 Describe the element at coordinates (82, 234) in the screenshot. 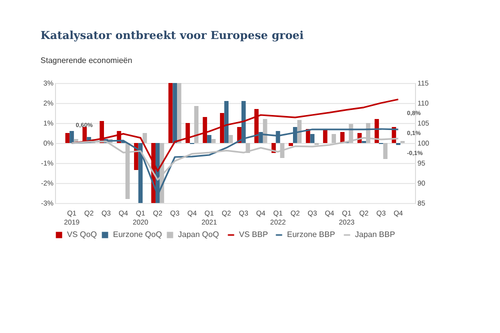

I see `legend-label: VS QoQ` at that location.